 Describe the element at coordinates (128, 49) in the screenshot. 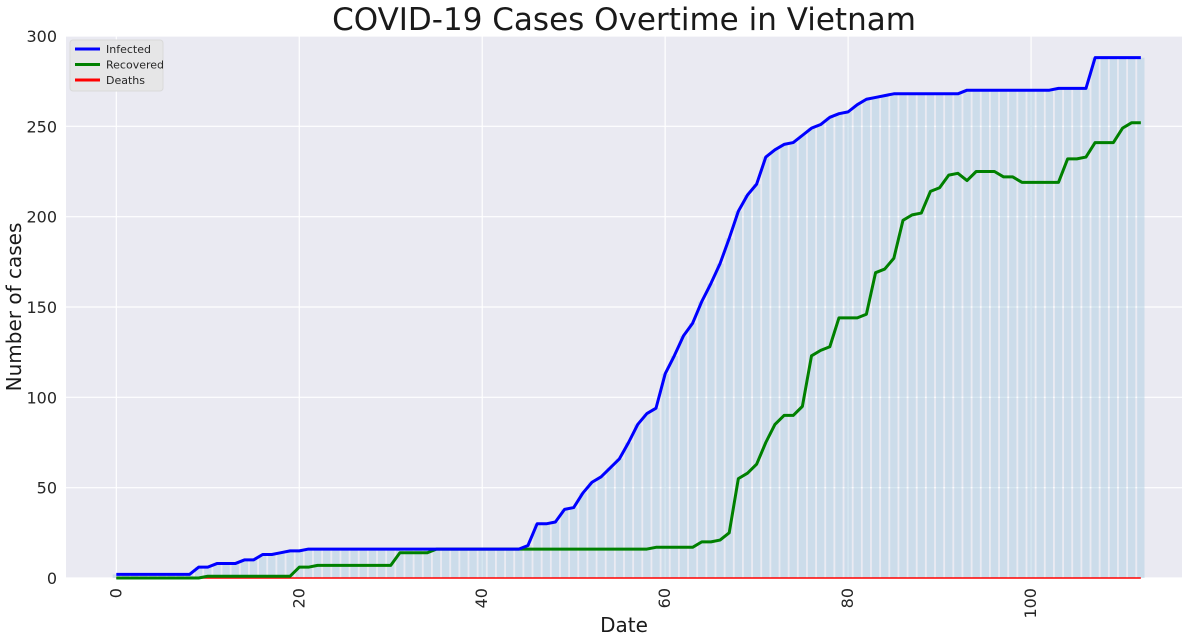

I see `legend-label-infected: Infected` at that location.